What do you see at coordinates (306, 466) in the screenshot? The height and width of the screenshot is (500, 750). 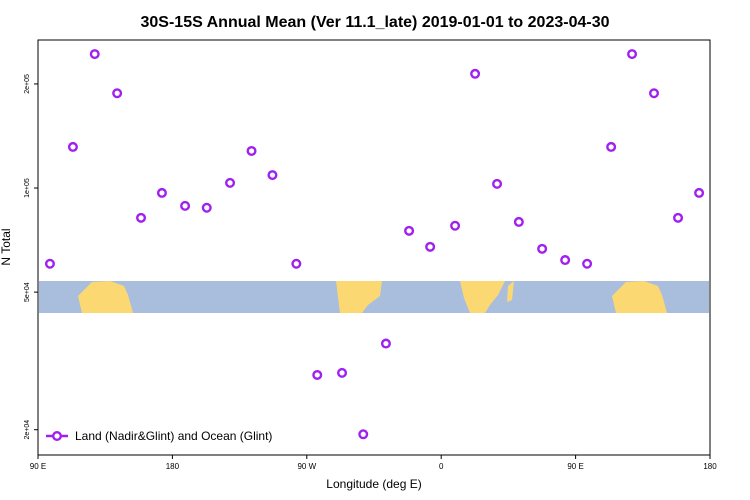 I see `x-tick-label: 90 W` at bounding box center [306, 466].